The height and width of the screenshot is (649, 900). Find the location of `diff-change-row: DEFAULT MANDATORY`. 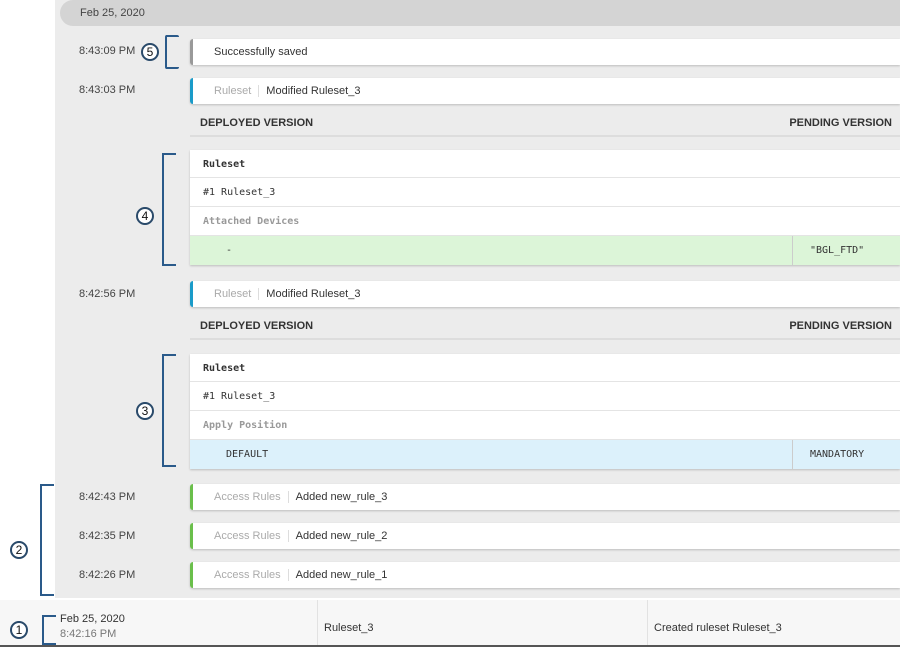

diff-change-row: DEFAULT MANDATORY is located at coordinates (545, 454).